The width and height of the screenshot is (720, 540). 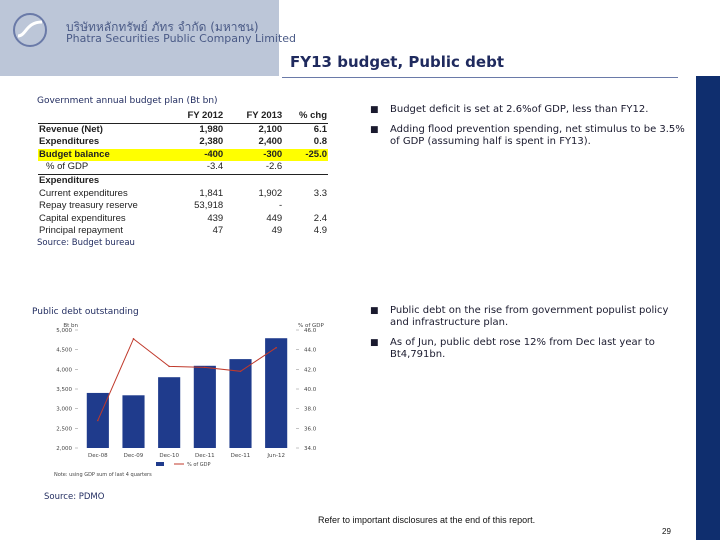 I want to click on left-tick-label: 2,000, so click(x=64, y=449).